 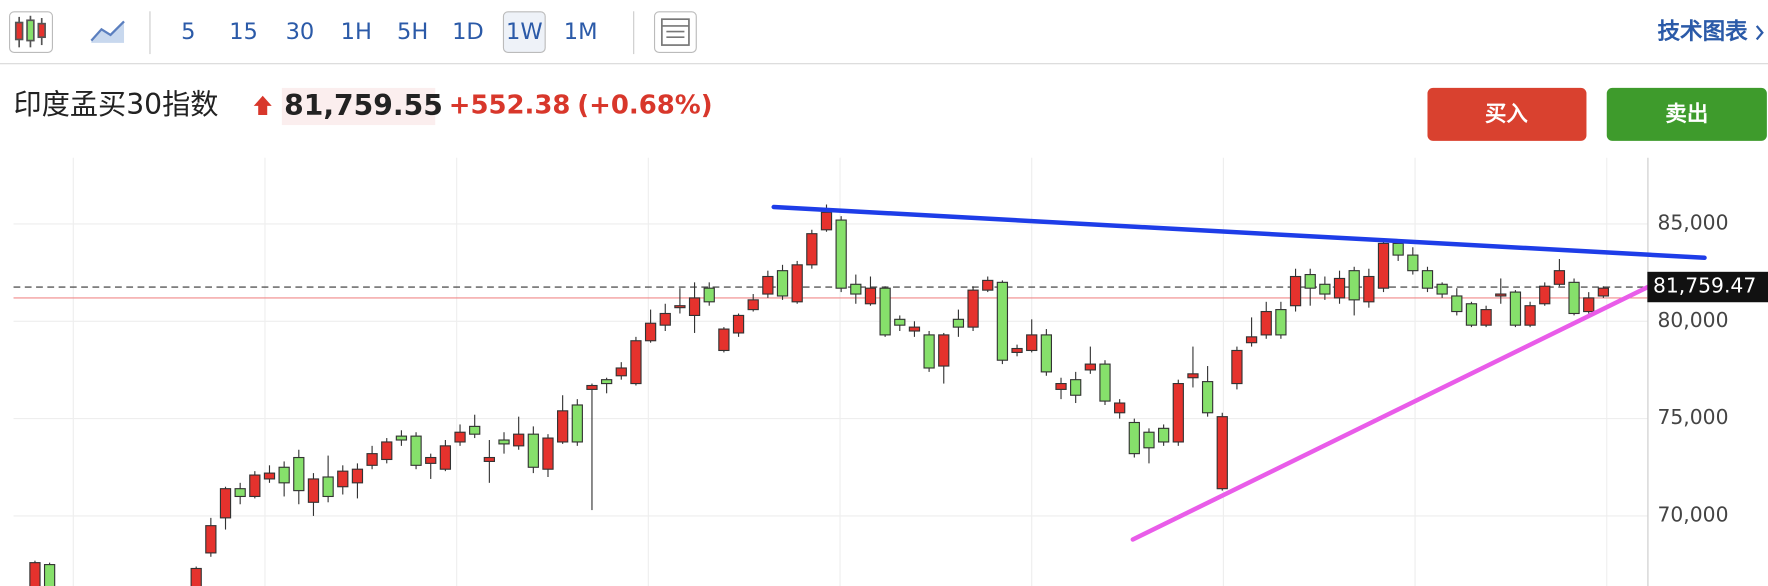 I want to click on up-arrow, so click(x=262, y=105).